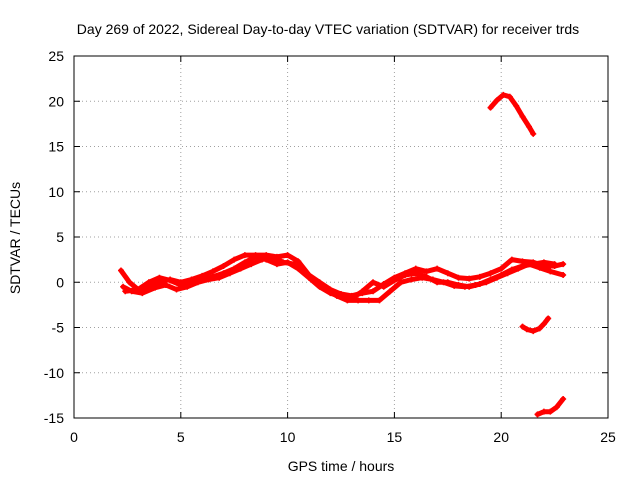 This screenshot has height=480, width=640. I want to click on y-tick-label: -5, so click(58, 328).